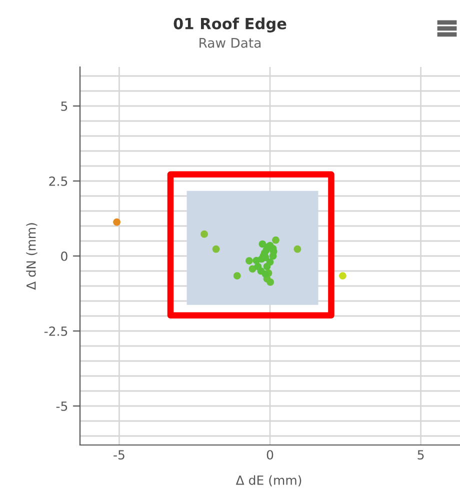 The height and width of the screenshot is (494, 460). I want to click on y-tick-label: -2.5, so click(56, 331).